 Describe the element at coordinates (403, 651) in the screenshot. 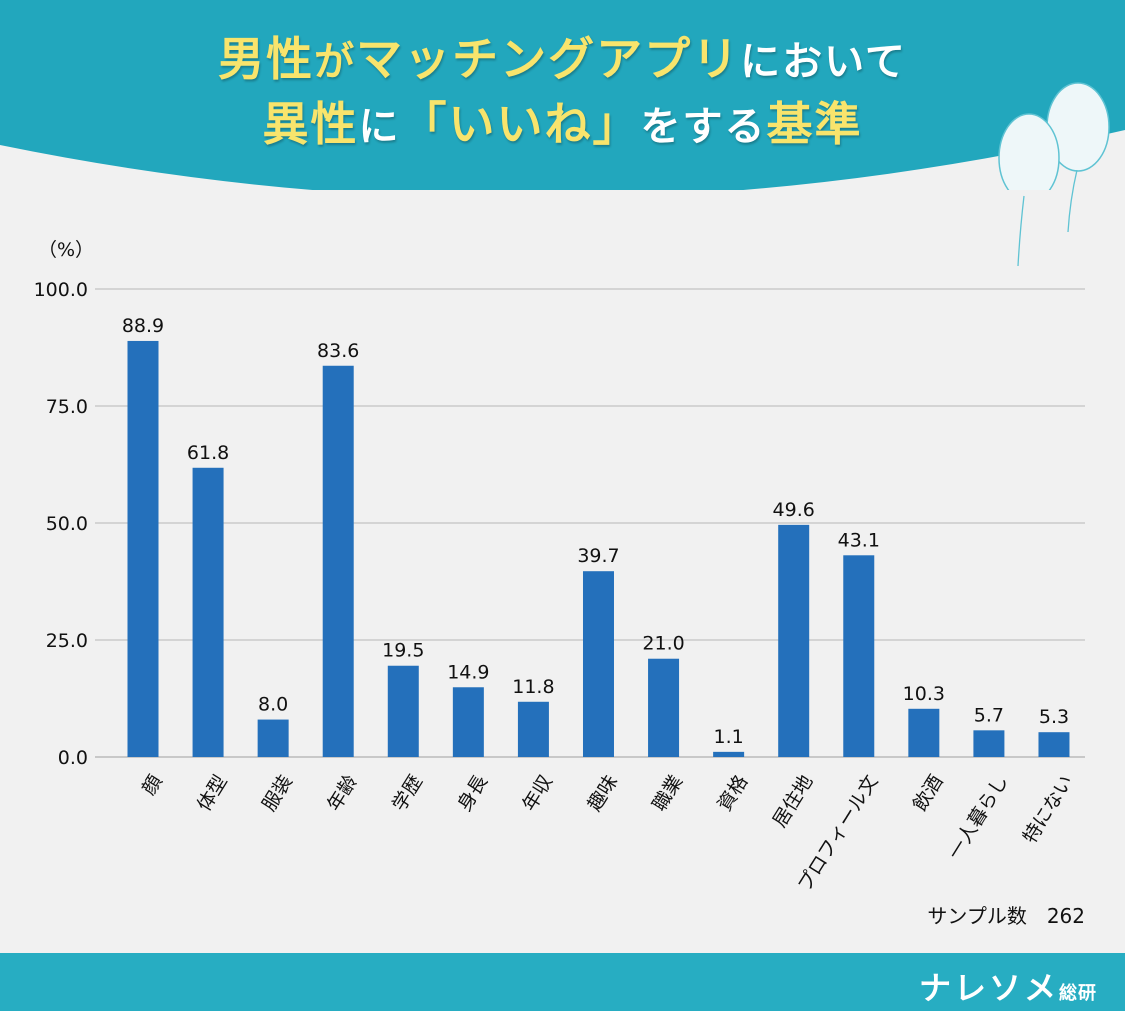

I see `data-label: 19.5` at that location.